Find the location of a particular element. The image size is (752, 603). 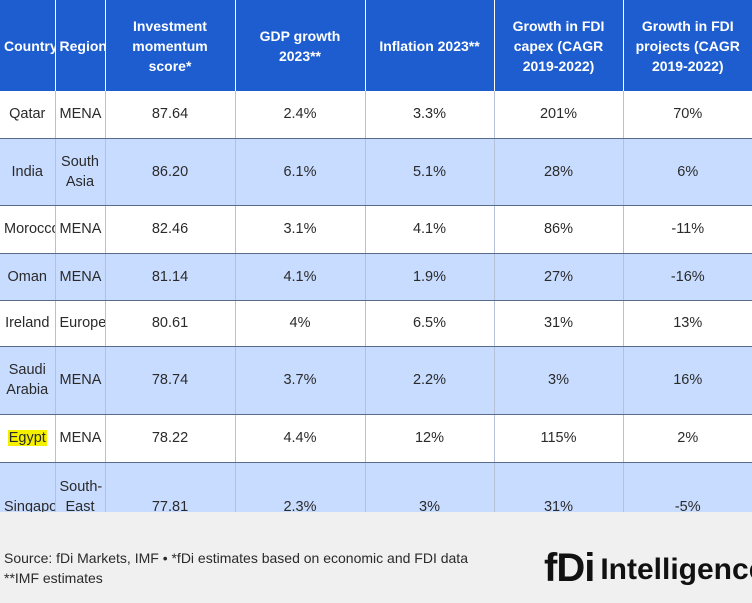

cell-score: 80.61 is located at coordinates (170, 323).